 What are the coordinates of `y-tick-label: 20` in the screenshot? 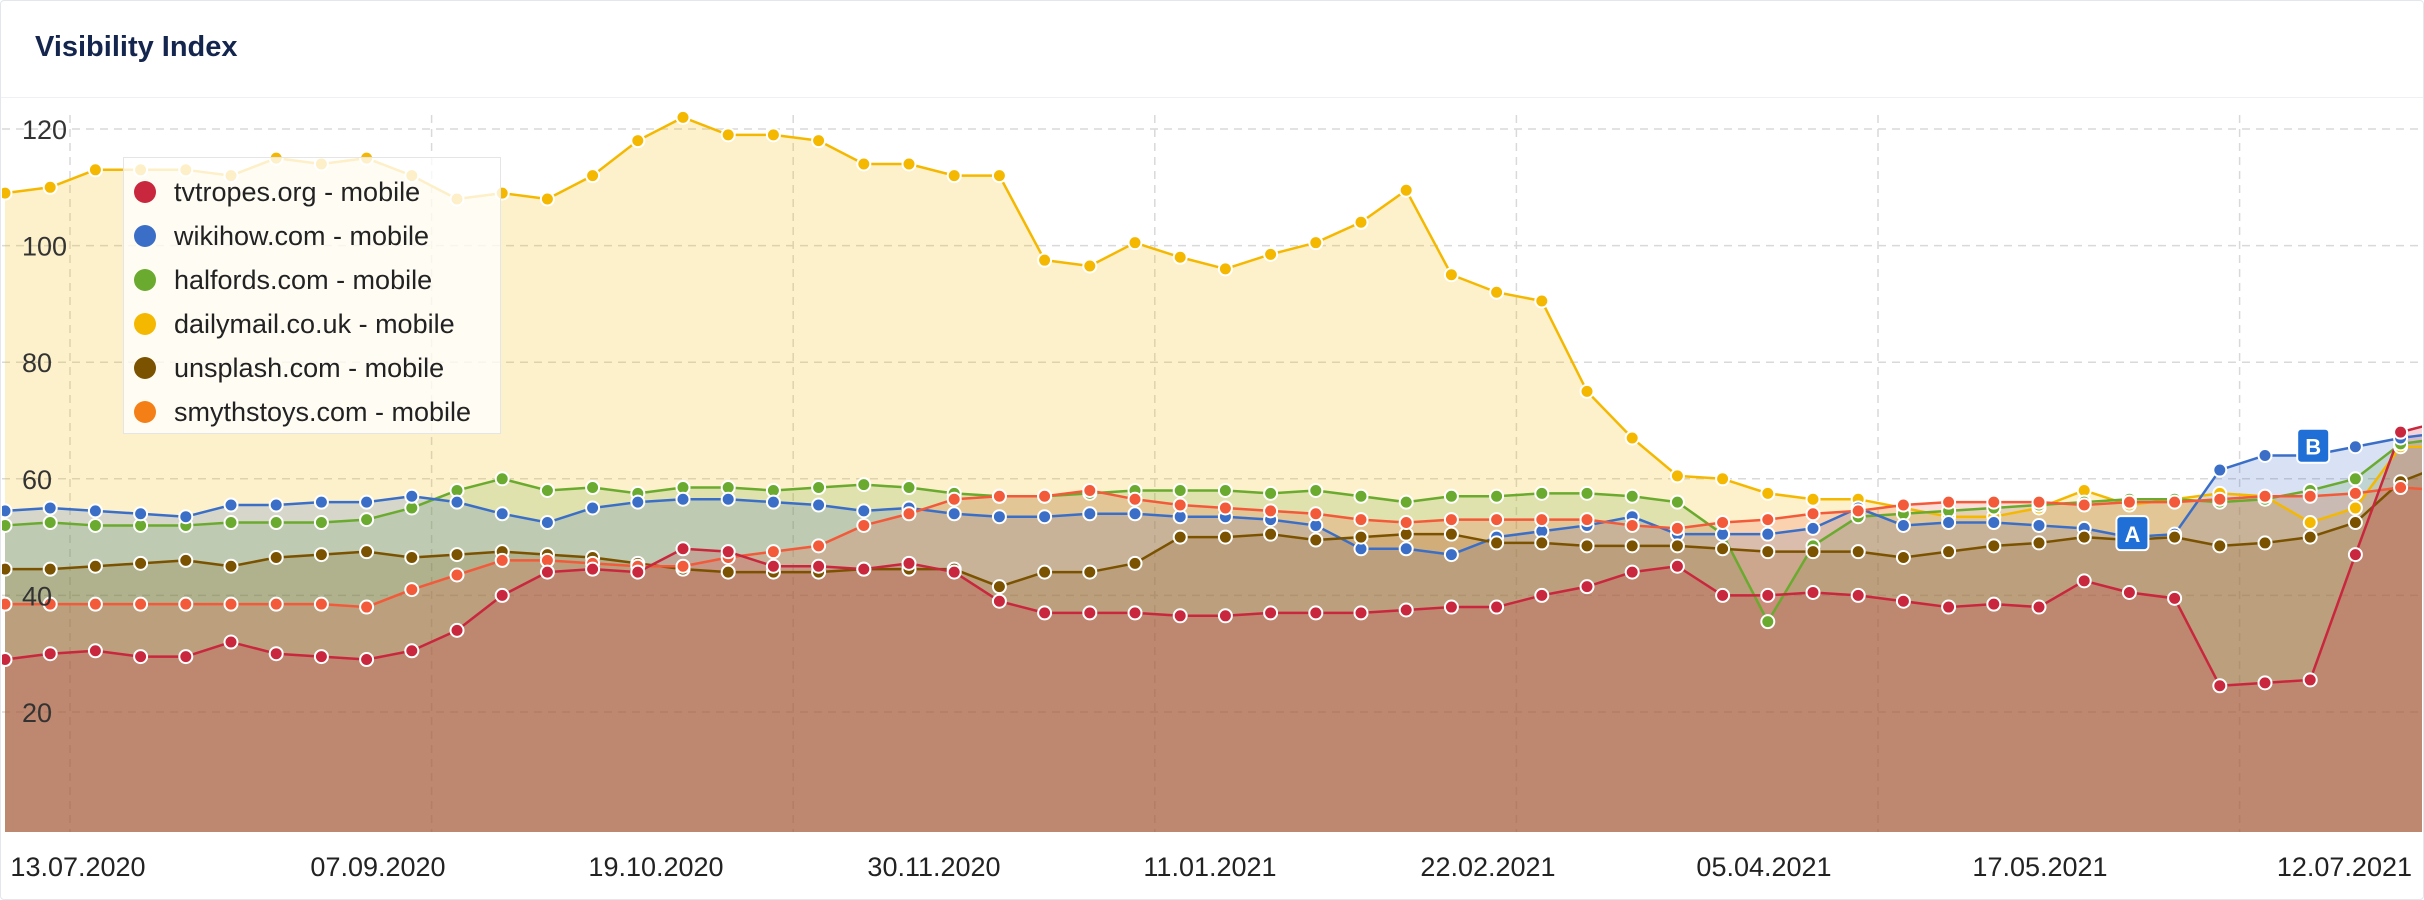 It's located at (37, 713).